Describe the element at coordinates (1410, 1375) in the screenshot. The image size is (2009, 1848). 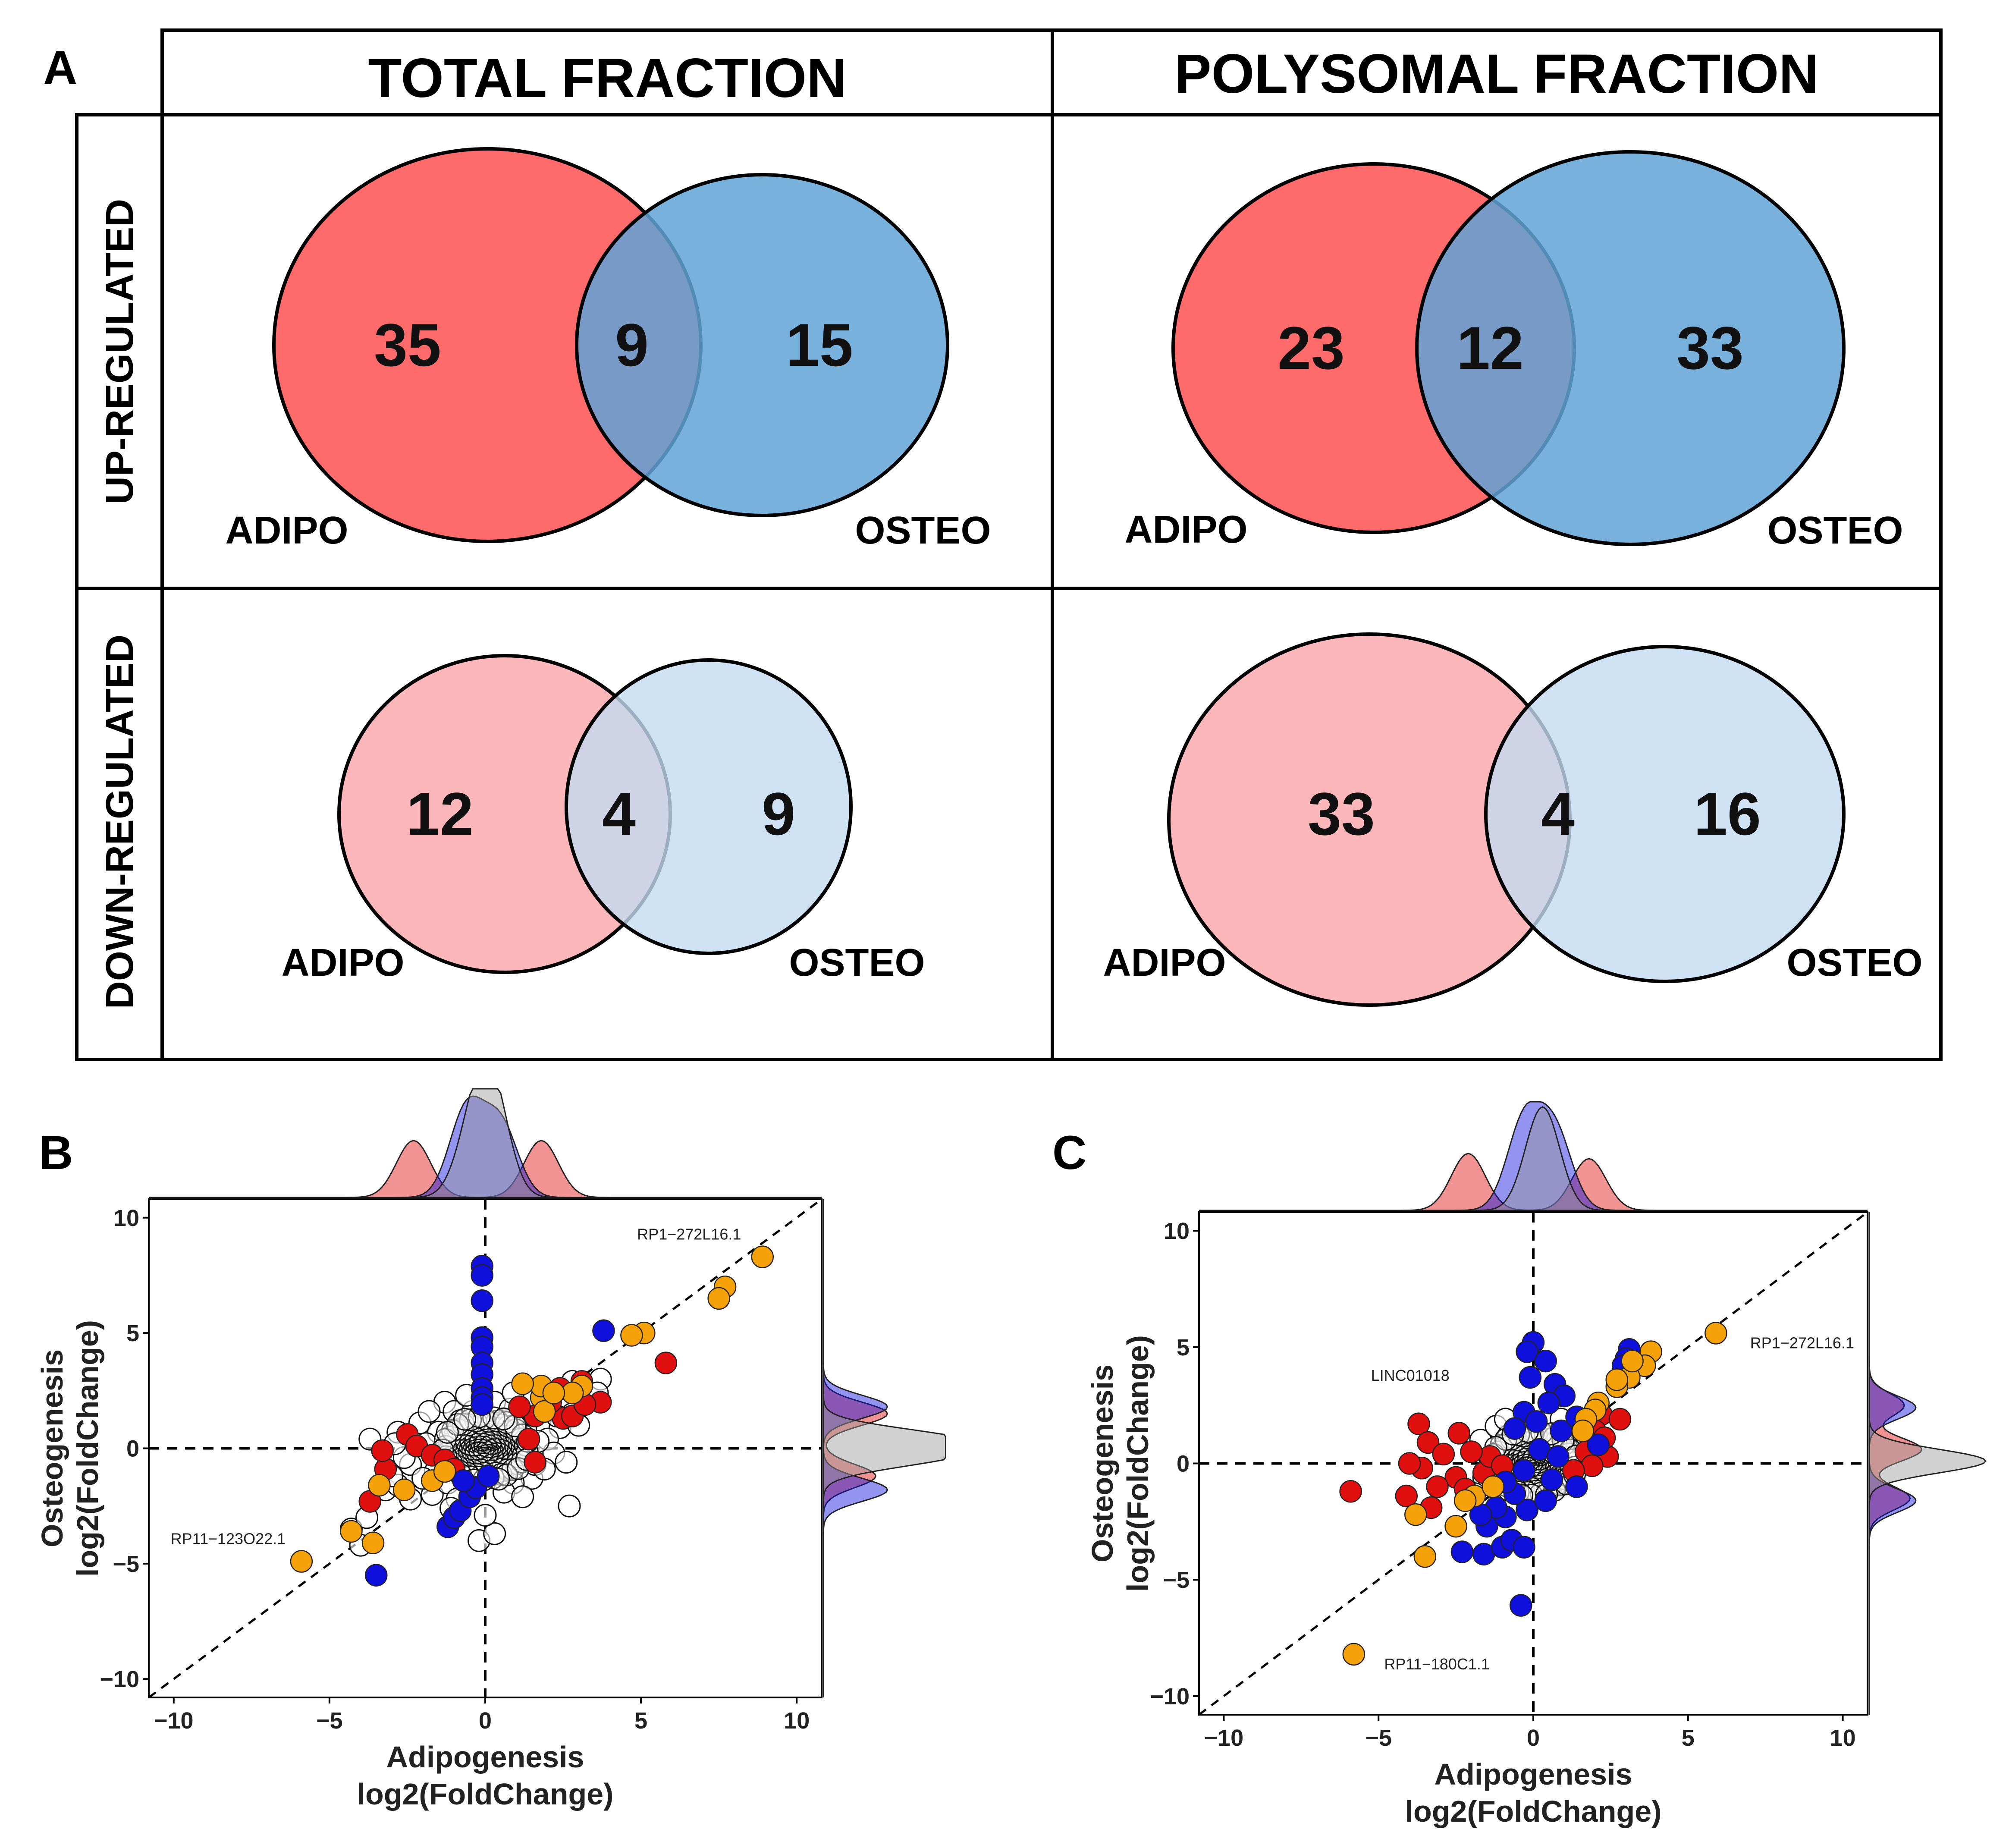
I see `annotation-label: LINC01018` at that location.